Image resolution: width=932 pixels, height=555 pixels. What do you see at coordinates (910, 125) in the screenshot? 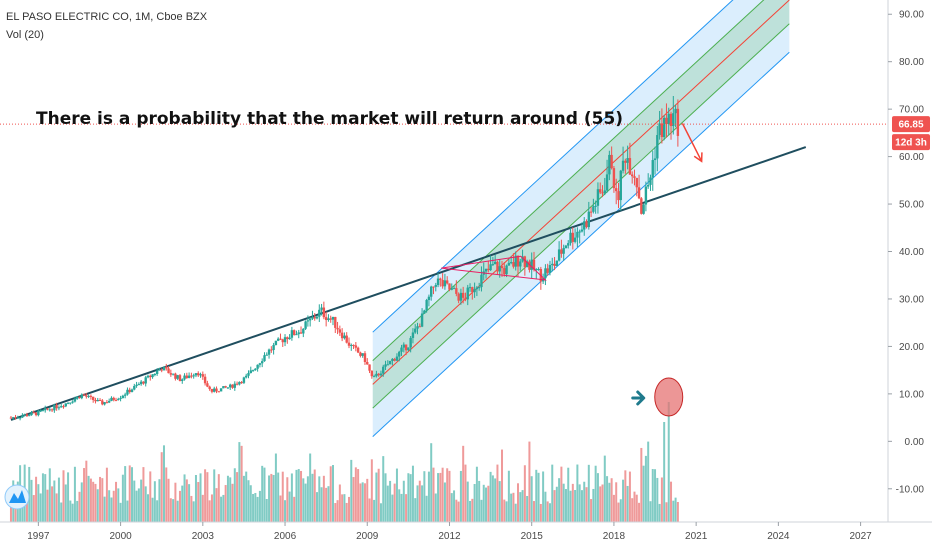
I see `last-price-value: 66.85` at bounding box center [910, 125].